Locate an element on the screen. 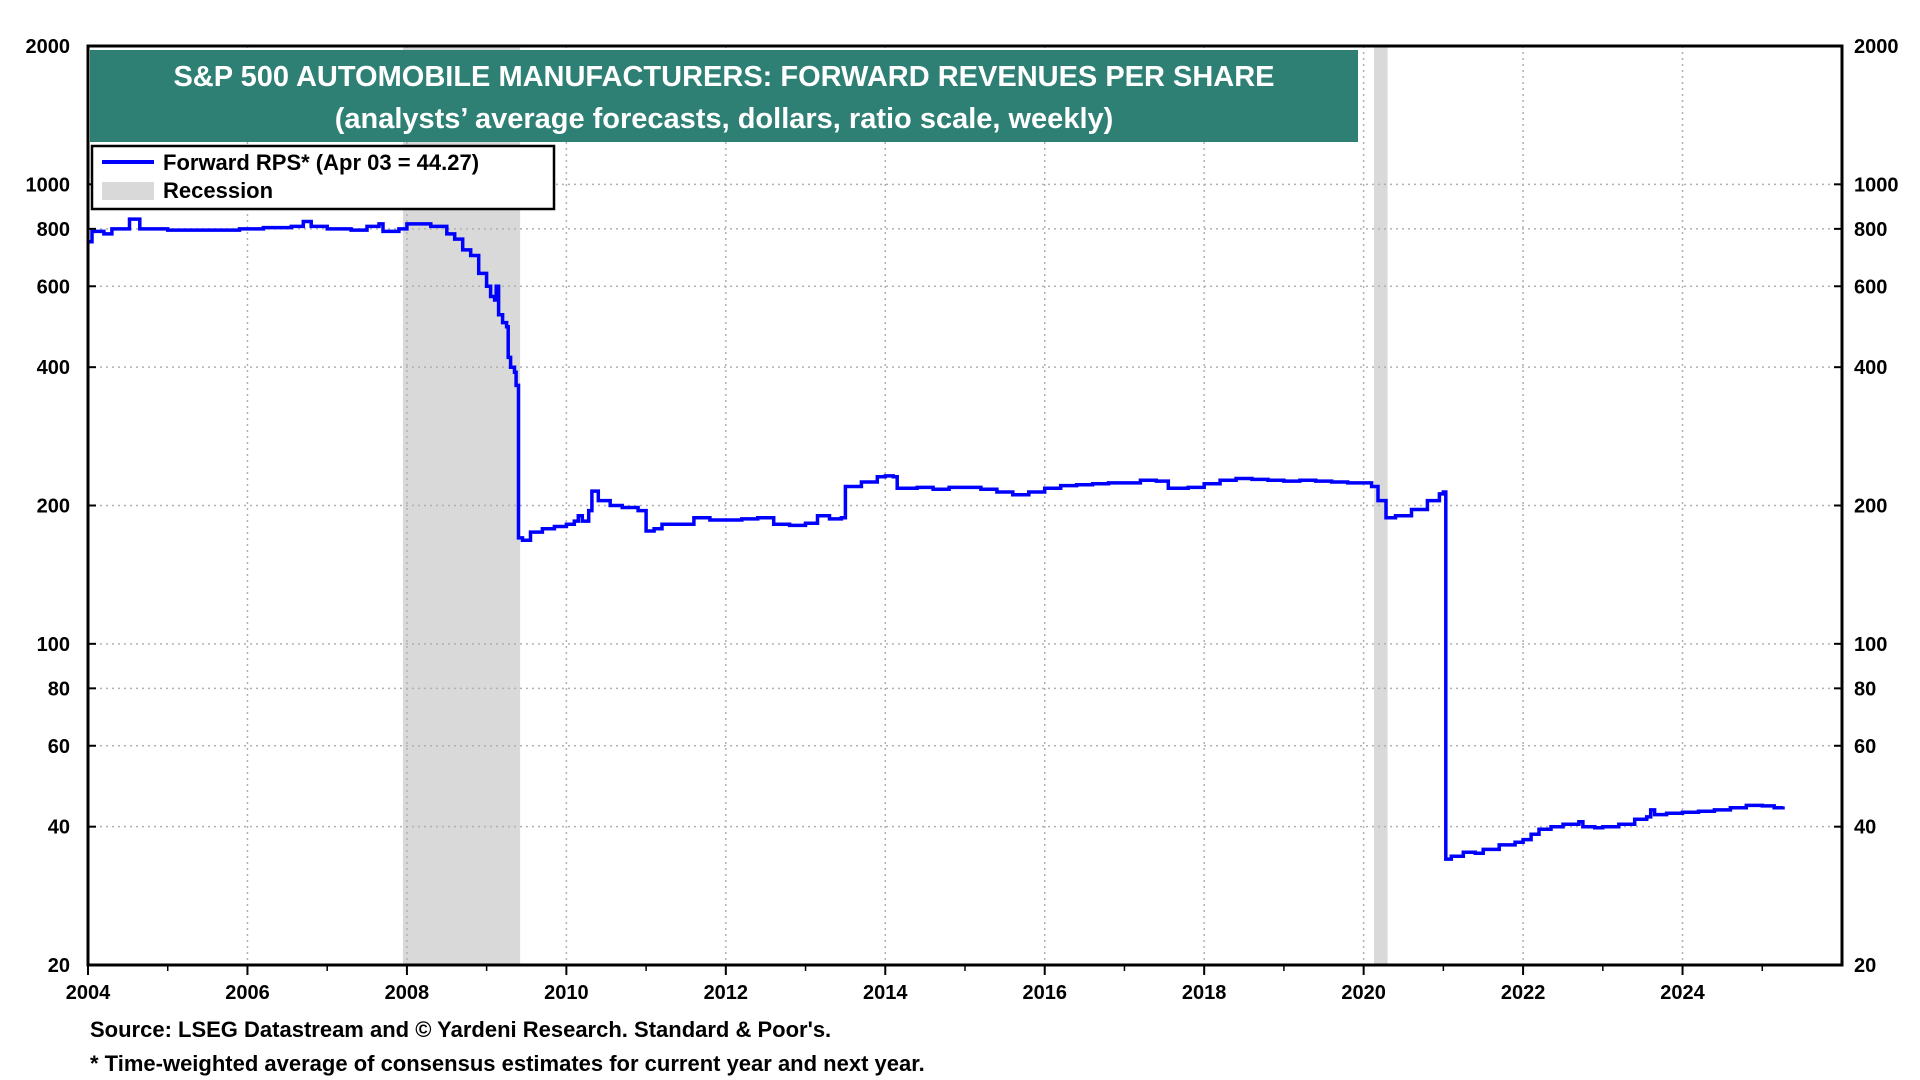  y-tick-label-right-20: 20 is located at coordinates (1865, 966).